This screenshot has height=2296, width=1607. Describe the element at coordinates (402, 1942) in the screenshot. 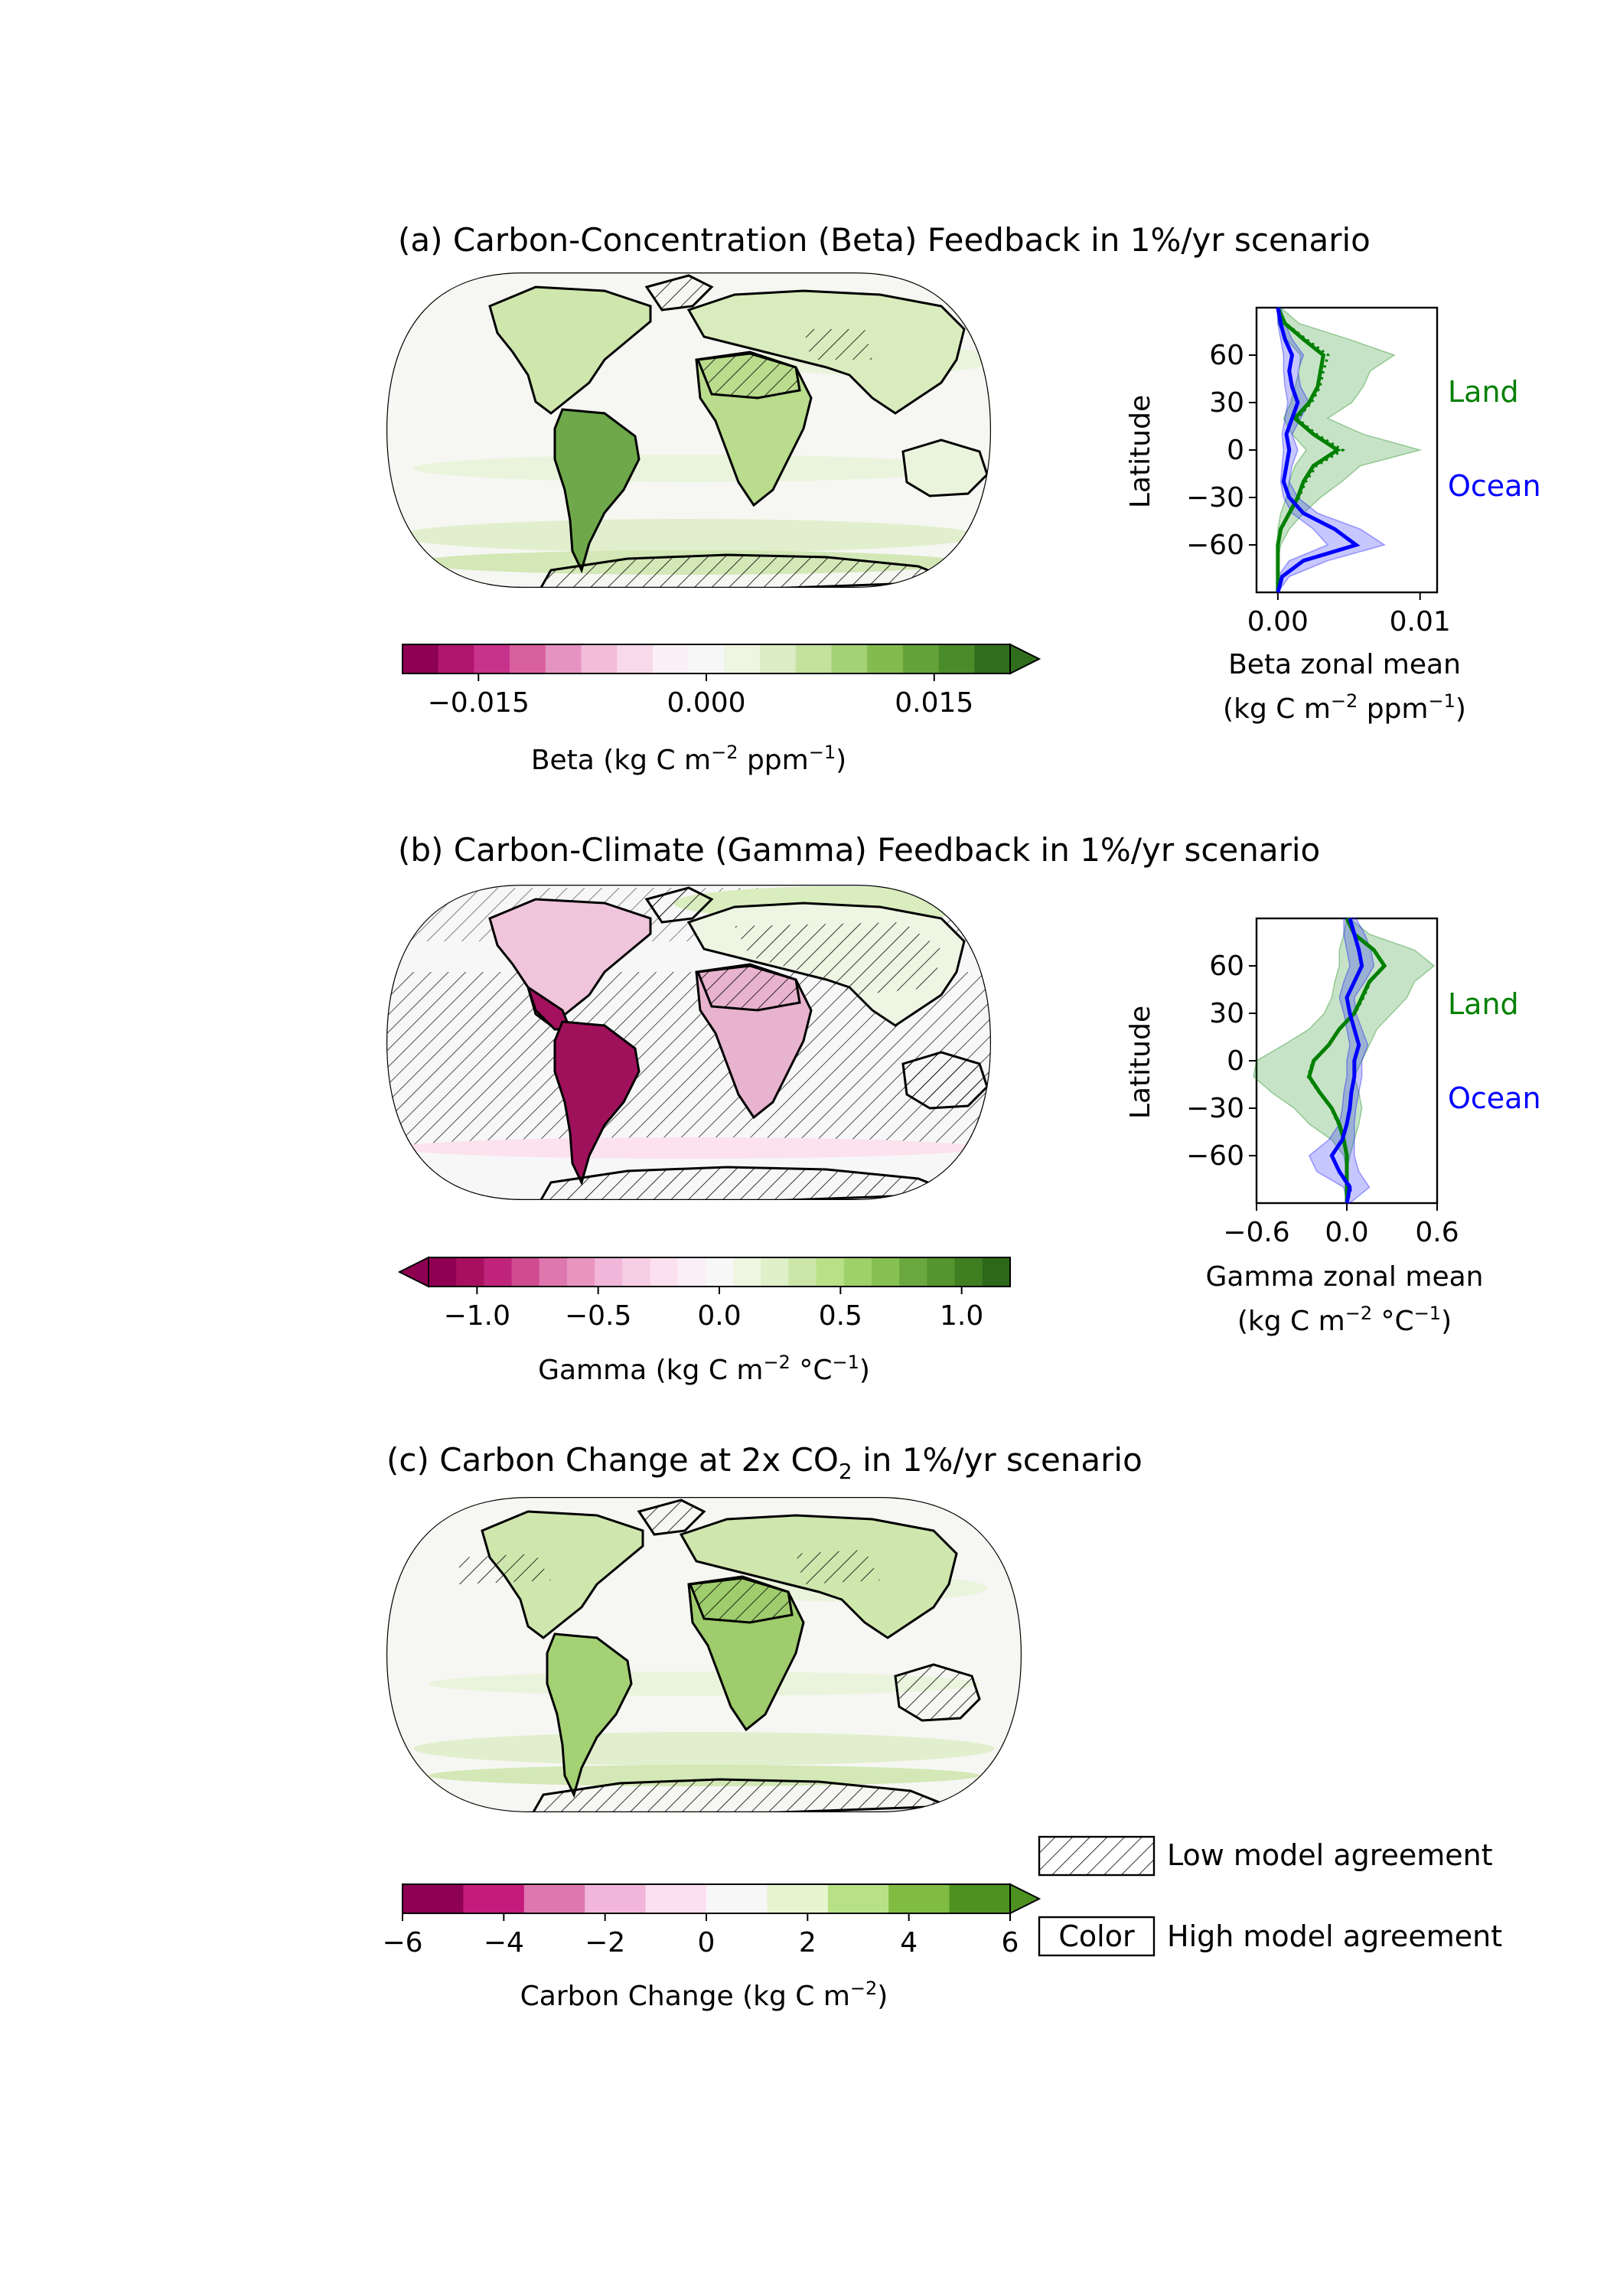

I see `colorbar-tick-label: −6` at that location.